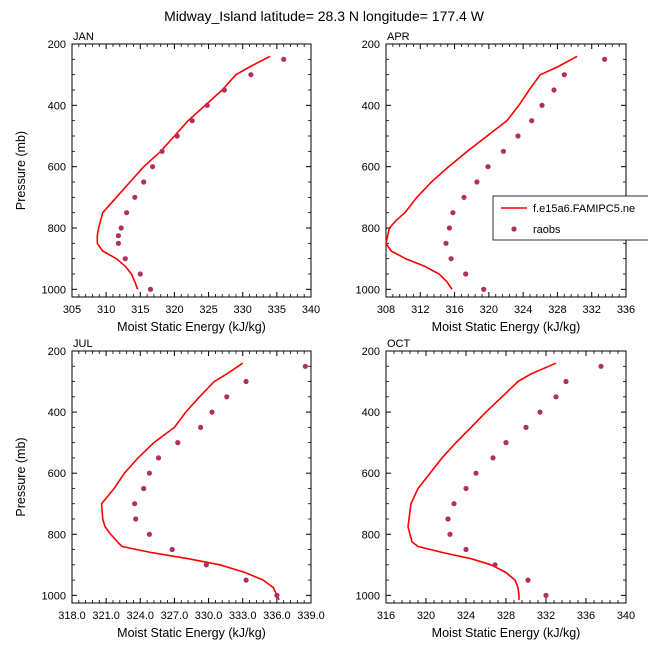  Describe the element at coordinates (584, 209) in the screenshot. I see `legend-label-model: f.e15a6.FAMIPC5.ne` at that location.